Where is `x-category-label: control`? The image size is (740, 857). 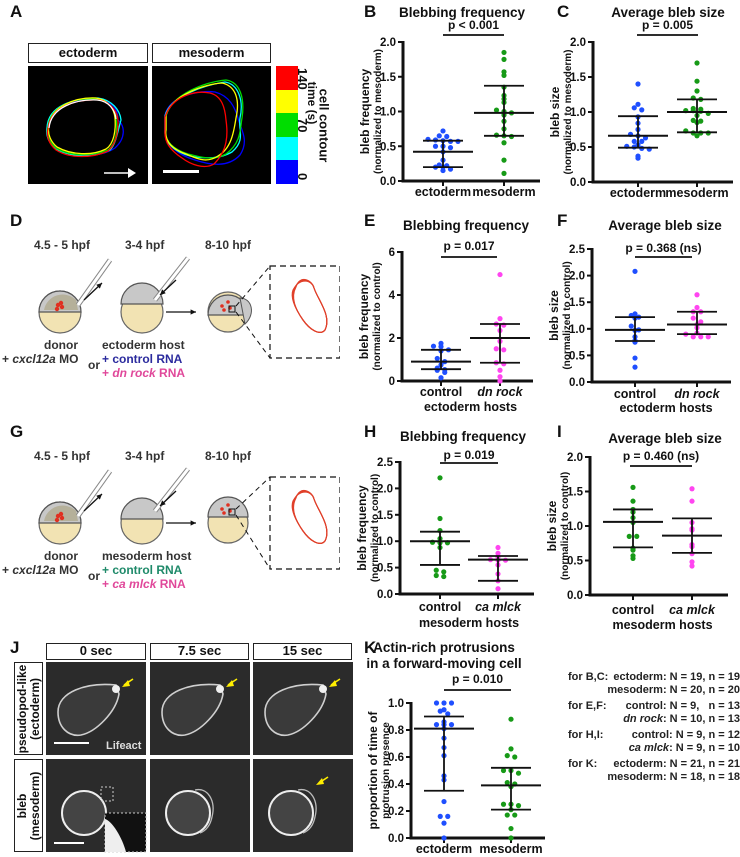
x-category-label: control is located at coordinates (441, 392).